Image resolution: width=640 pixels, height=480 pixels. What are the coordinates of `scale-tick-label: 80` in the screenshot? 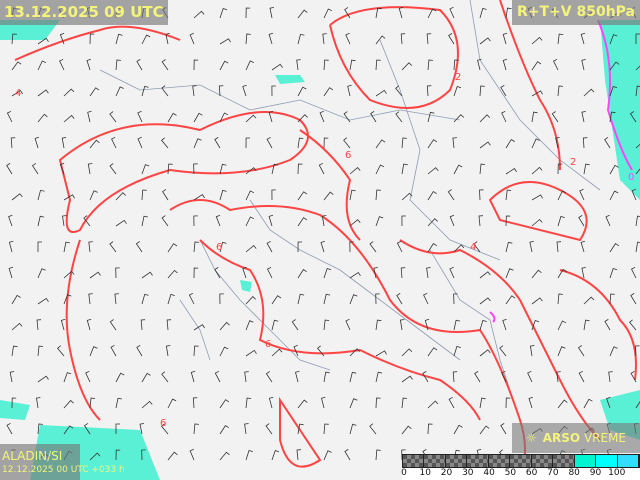 It's located at (574, 473).